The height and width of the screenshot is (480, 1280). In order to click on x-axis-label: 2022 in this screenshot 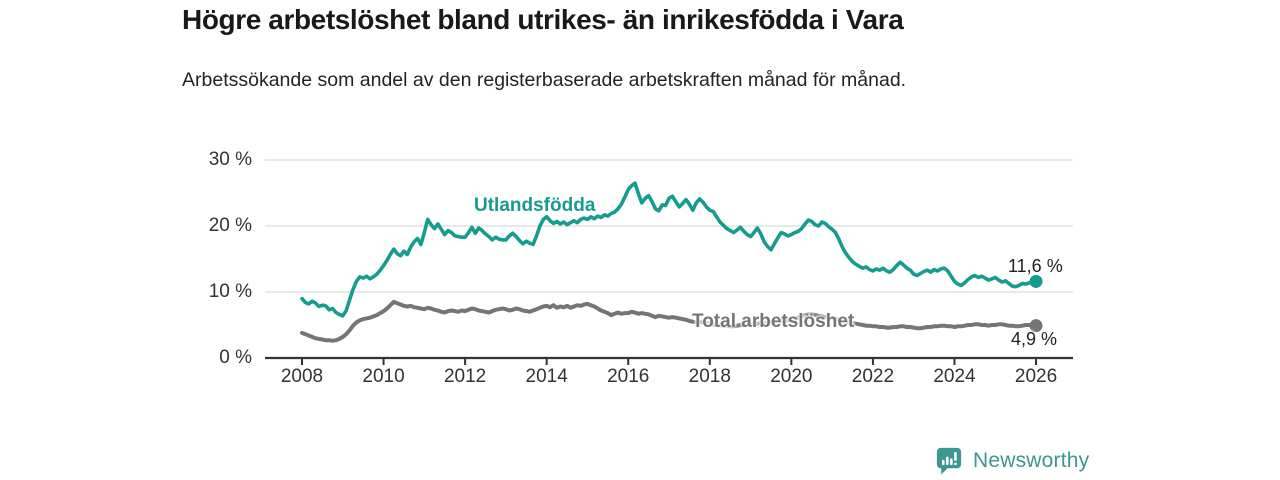, I will do `click(873, 376)`.